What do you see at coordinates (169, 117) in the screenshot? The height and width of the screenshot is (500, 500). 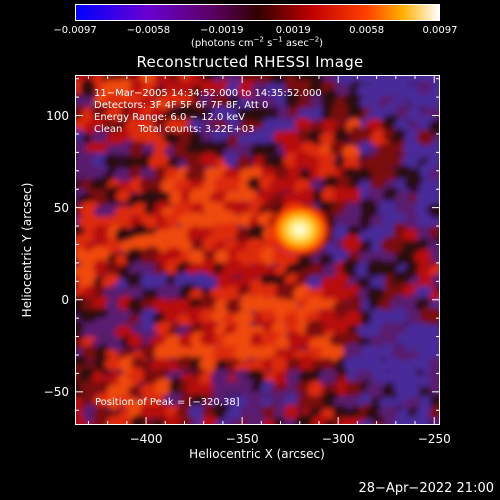 I see `annotation-energy-range: Energy Range: 6.0 − 12.0 keV` at bounding box center [169, 117].